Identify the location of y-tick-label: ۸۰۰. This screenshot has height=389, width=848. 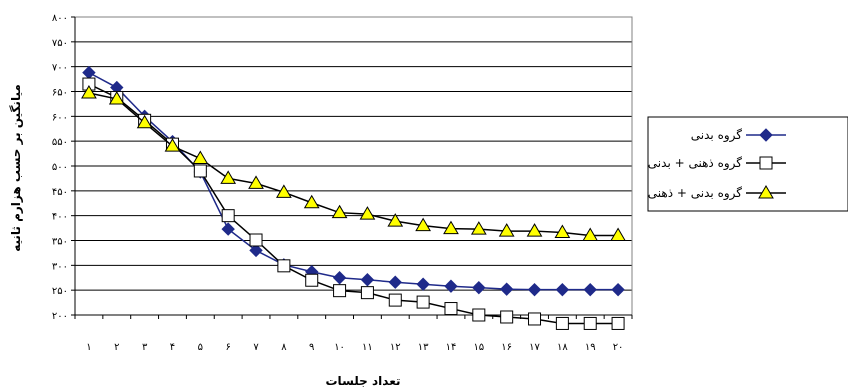
(60, 18).